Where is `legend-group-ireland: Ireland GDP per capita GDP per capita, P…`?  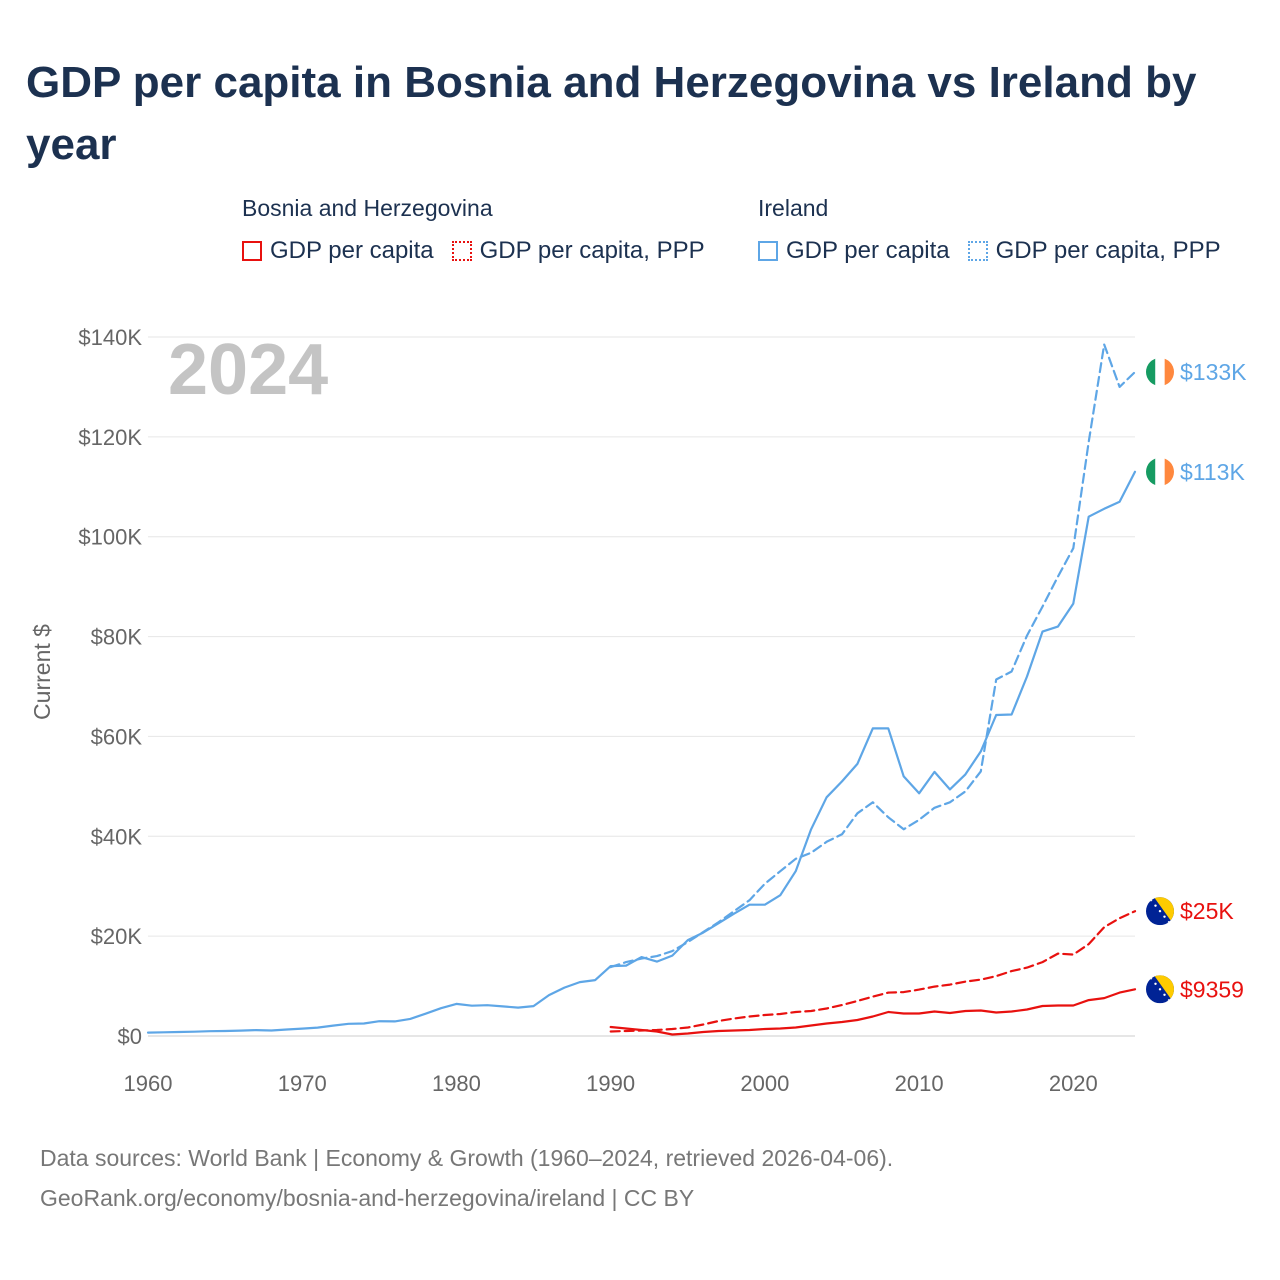 legend-group-ireland: Ireland GDP per capita GDP per capita, P… is located at coordinates (989, 230).